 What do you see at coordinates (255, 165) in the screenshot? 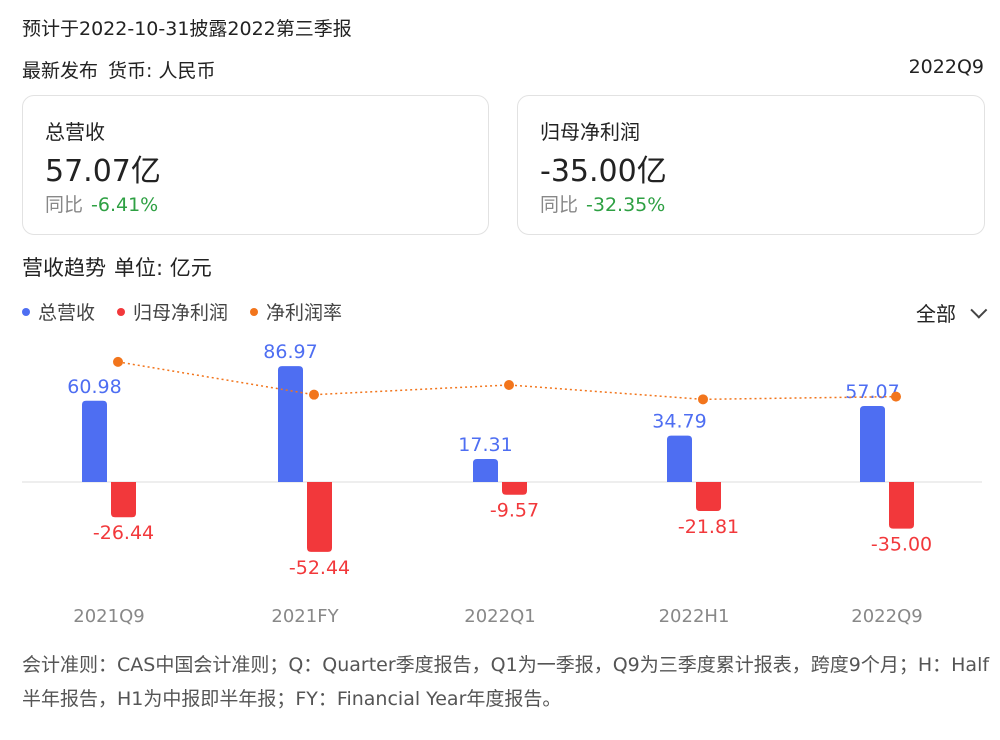
I see `revenue-card: 总营收 57.07亿 同比 -6.41%` at bounding box center [255, 165].